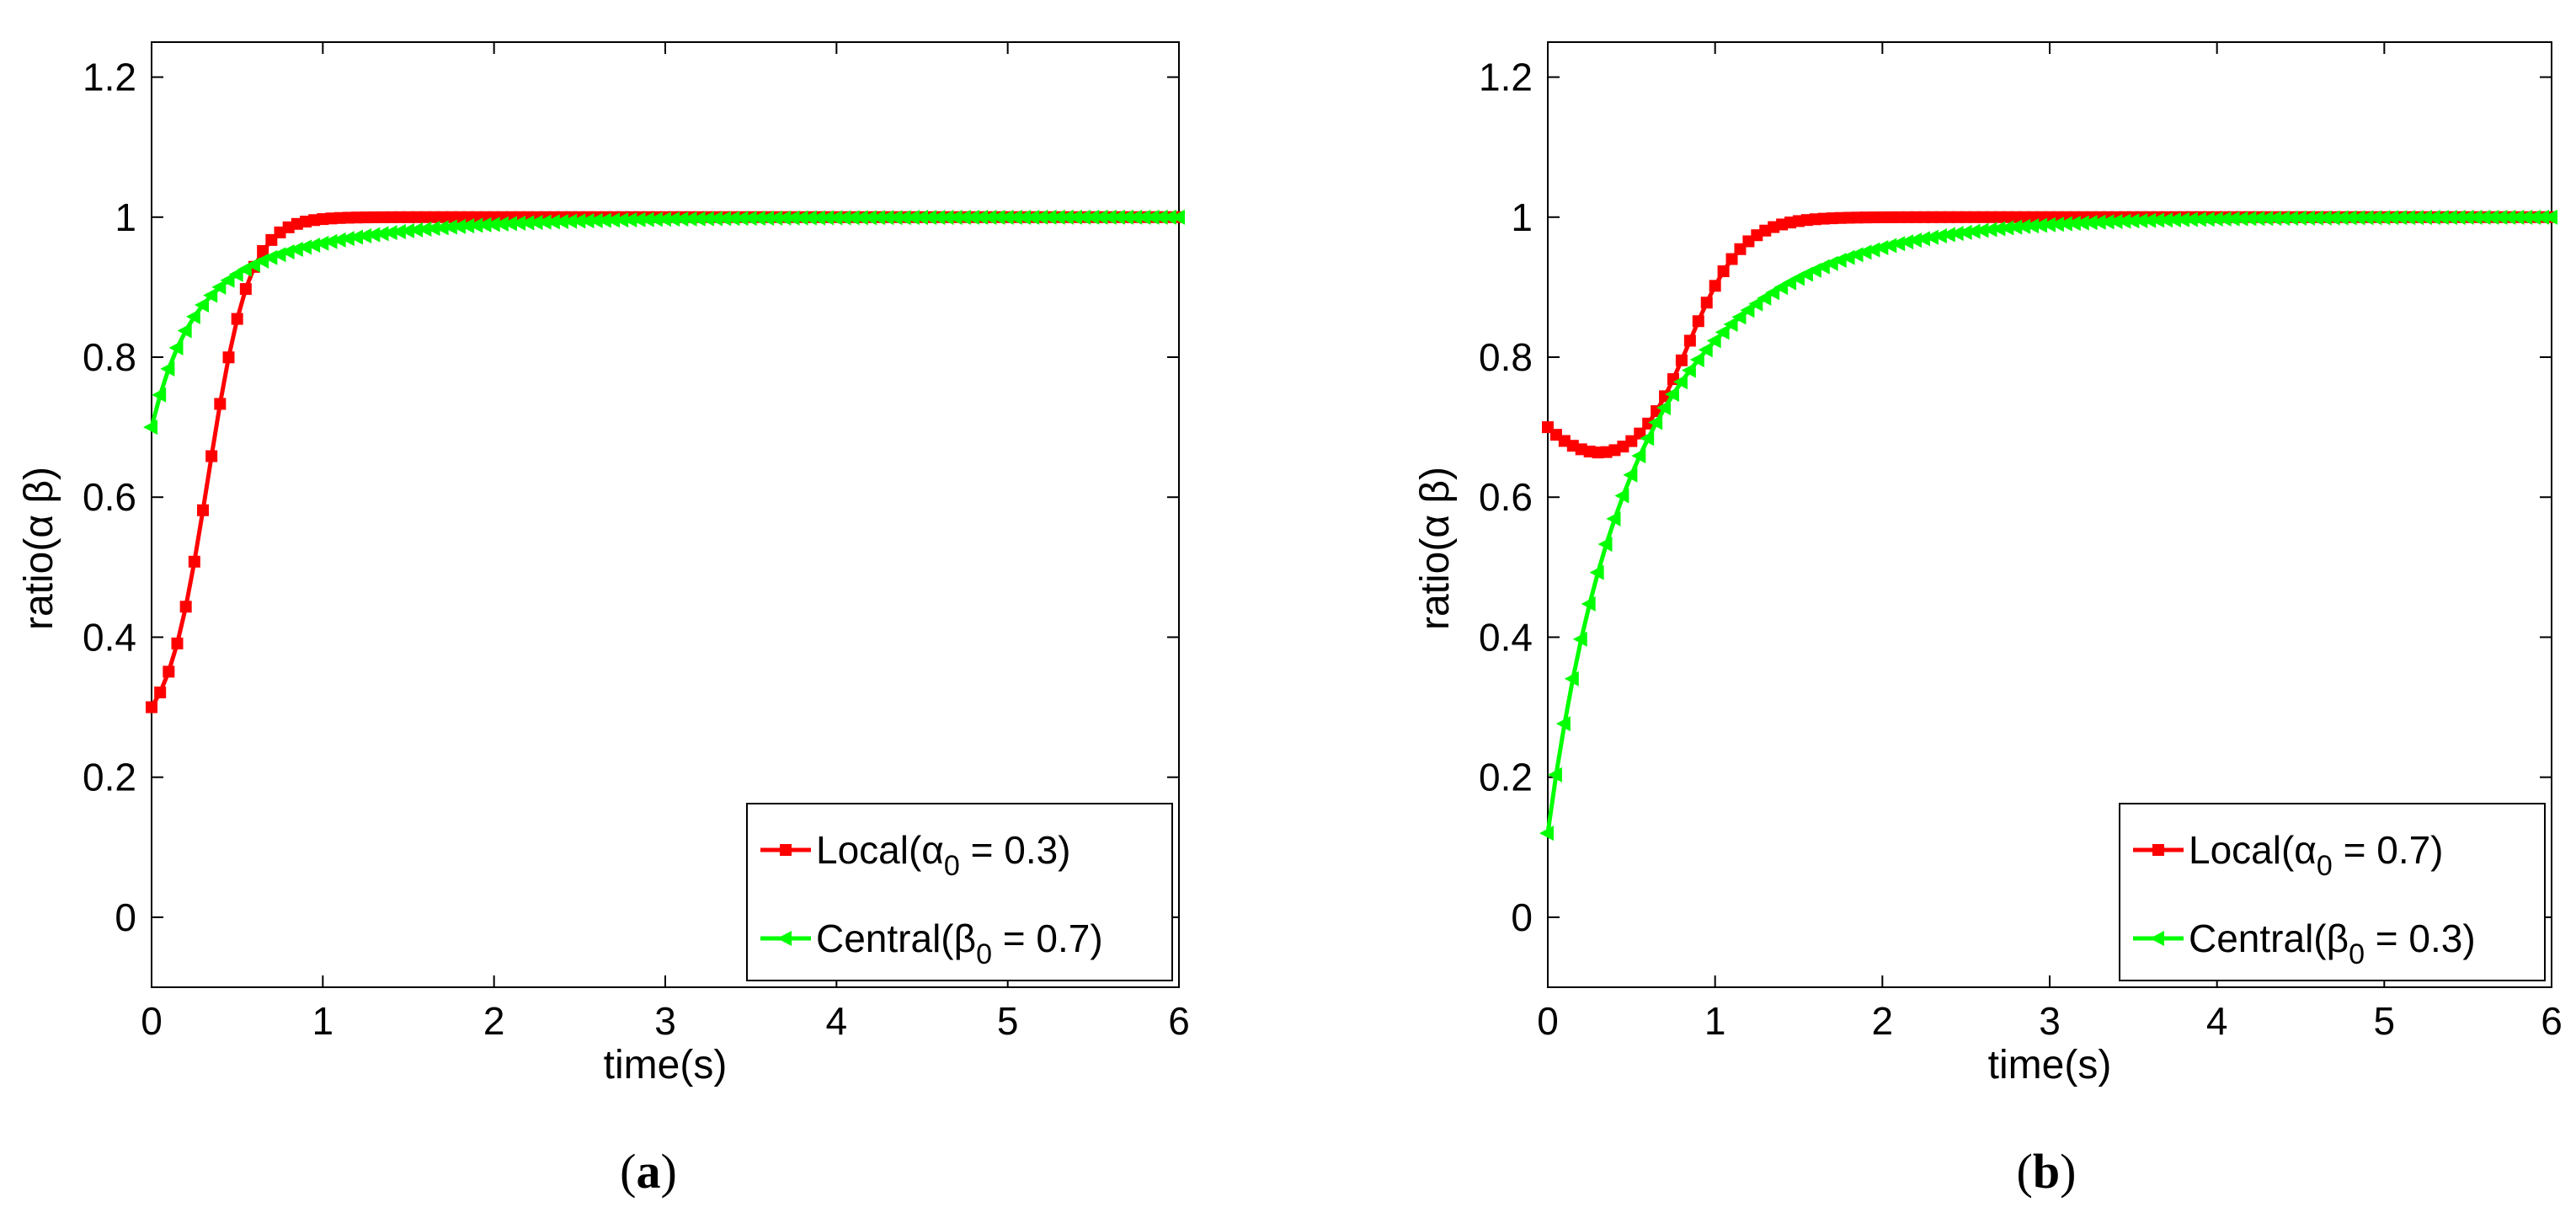  Describe the element at coordinates (2552, 1021) in the screenshot. I see `x-tick-label: 6` at that location.